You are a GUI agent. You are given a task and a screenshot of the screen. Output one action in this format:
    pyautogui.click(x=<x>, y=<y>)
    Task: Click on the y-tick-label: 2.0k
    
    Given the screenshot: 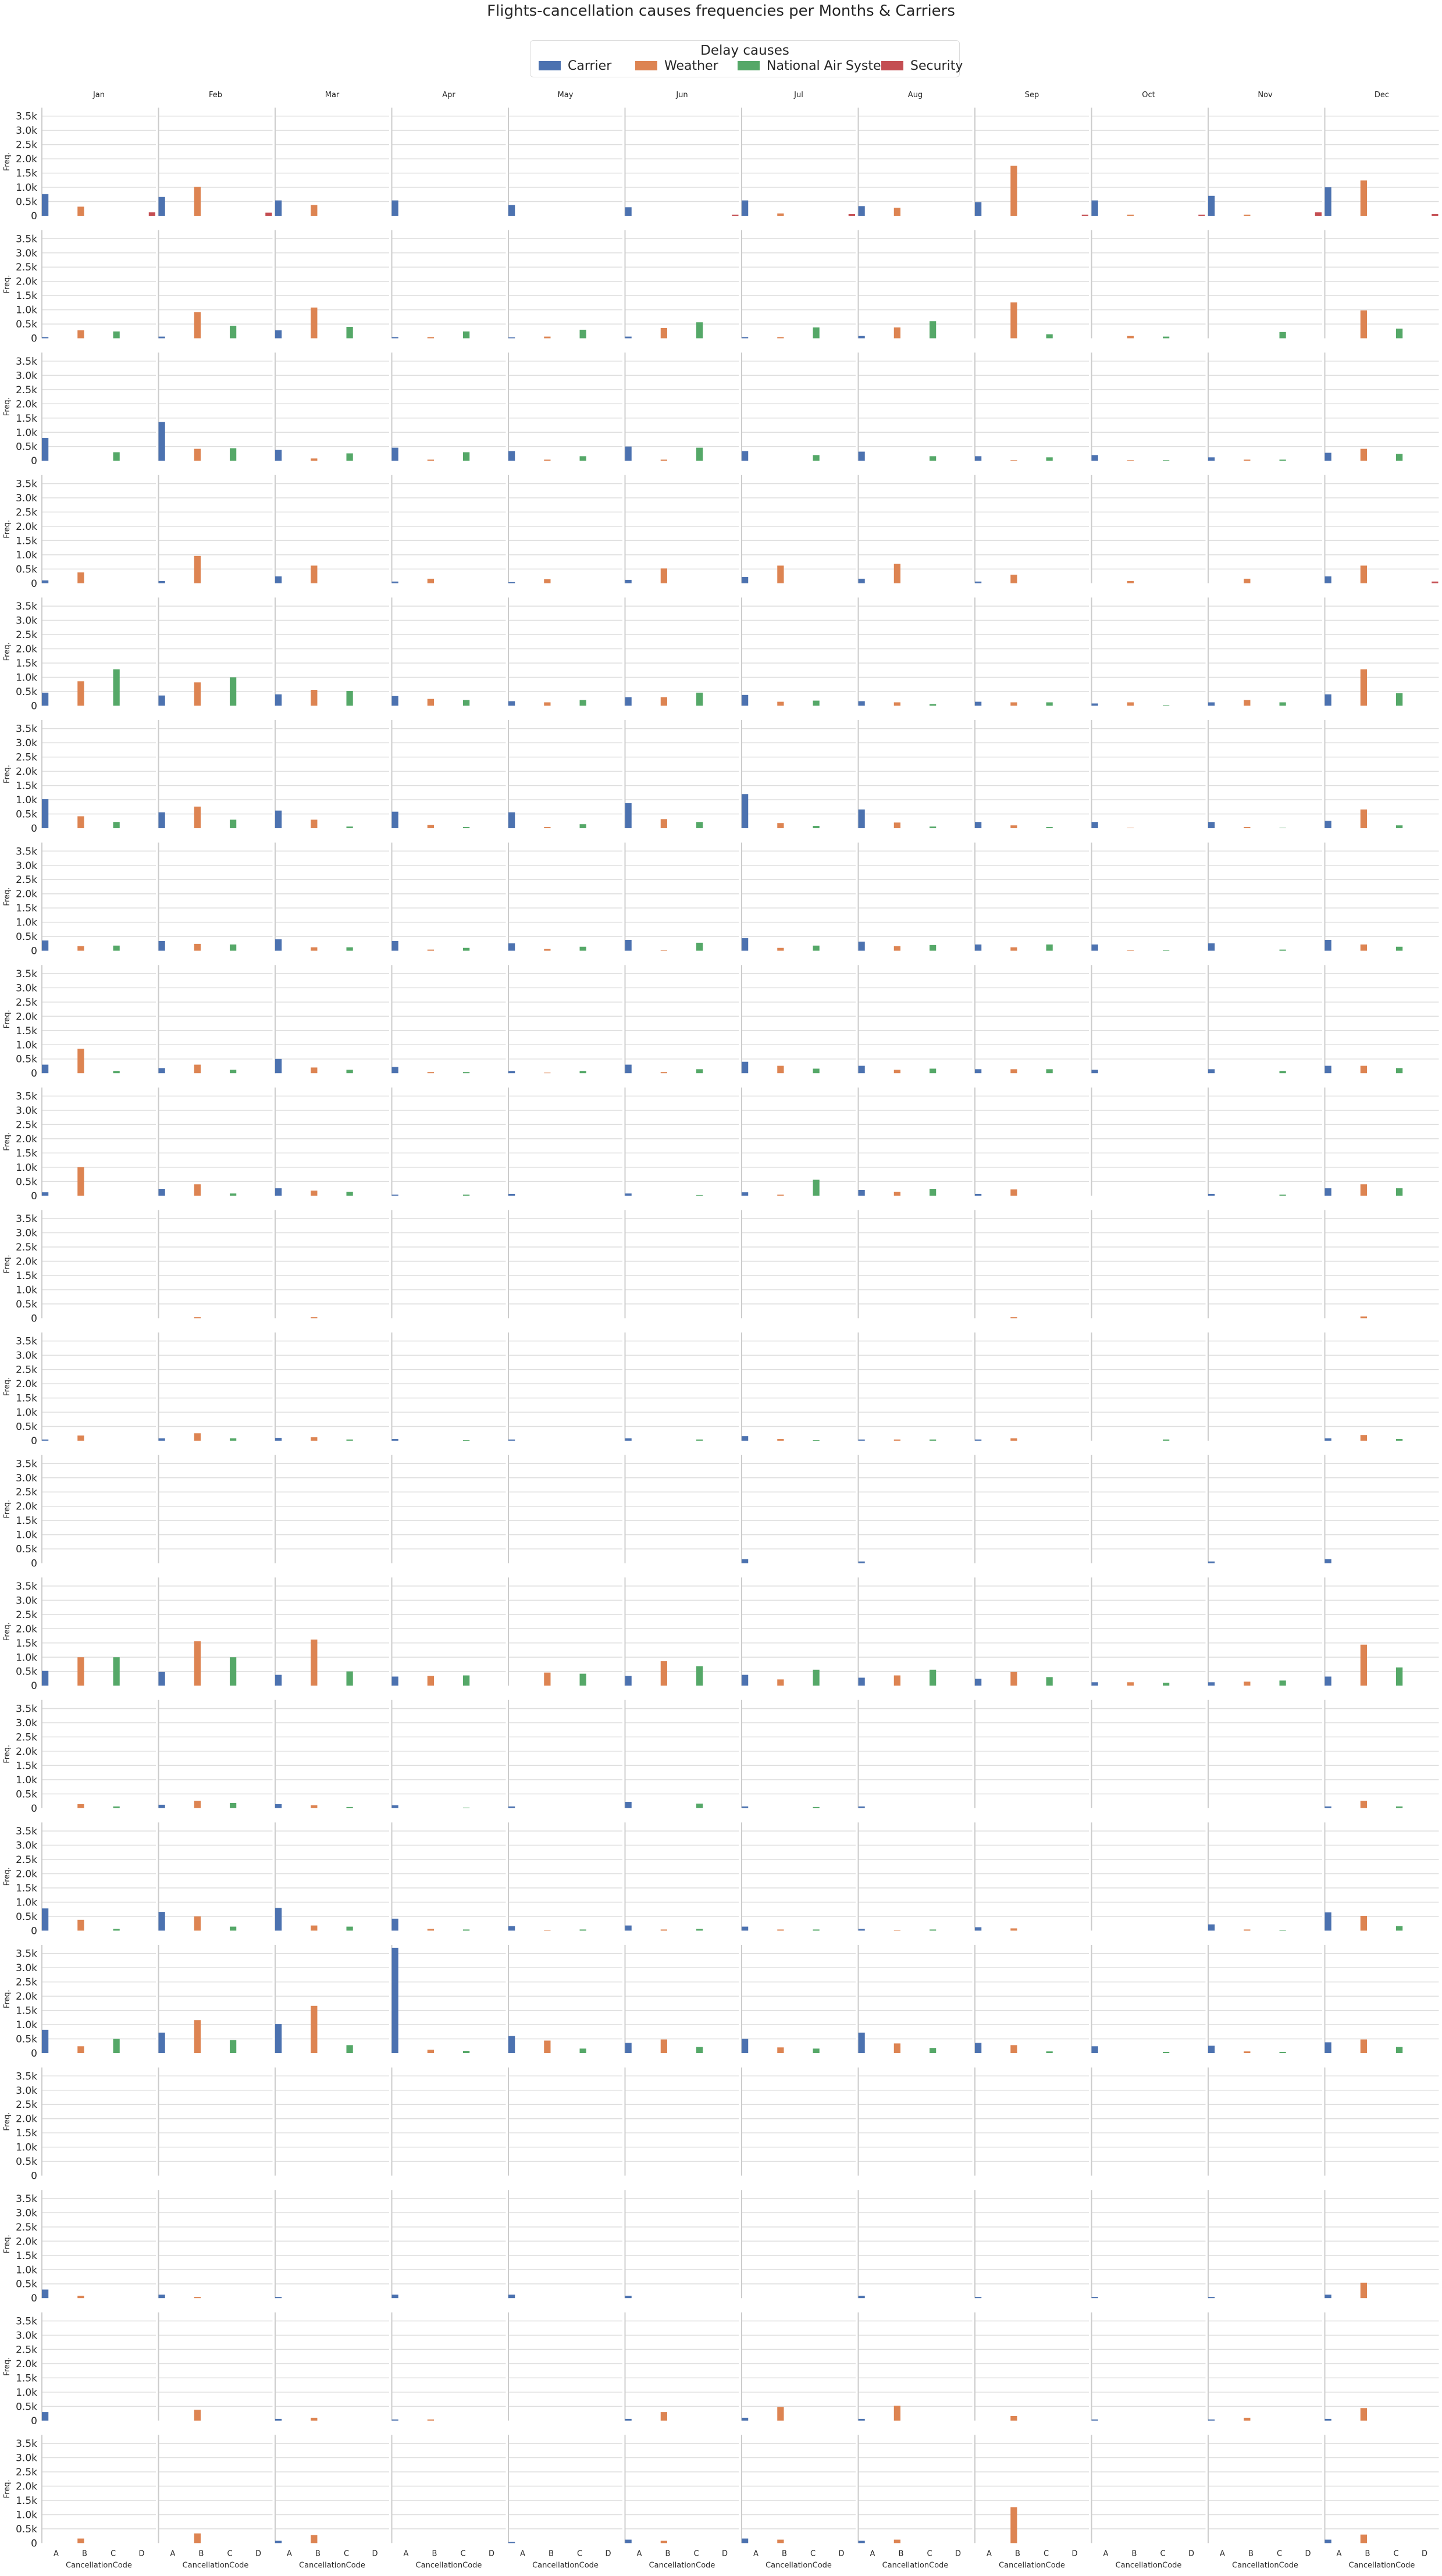 What is the action you would take?
    pyautogui.click(x=26, y=159)
    